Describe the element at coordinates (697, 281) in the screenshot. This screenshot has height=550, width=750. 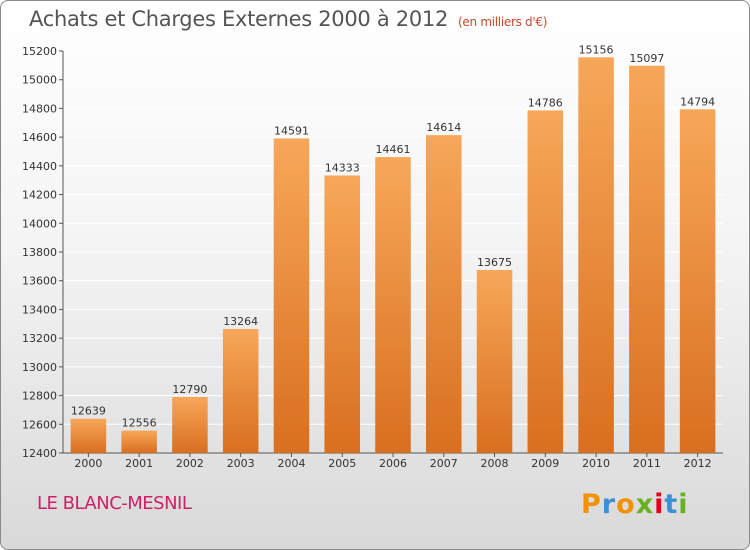
I see `bar-2012` at that location.